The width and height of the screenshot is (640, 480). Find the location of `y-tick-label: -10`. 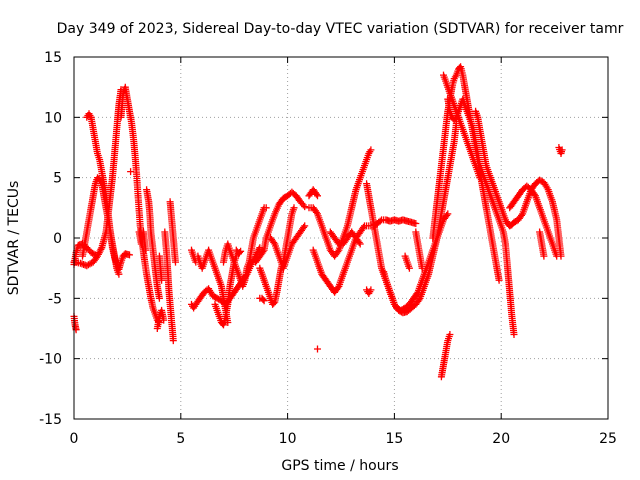

y-tick-label: -10 is located at coordinates (50, 360).